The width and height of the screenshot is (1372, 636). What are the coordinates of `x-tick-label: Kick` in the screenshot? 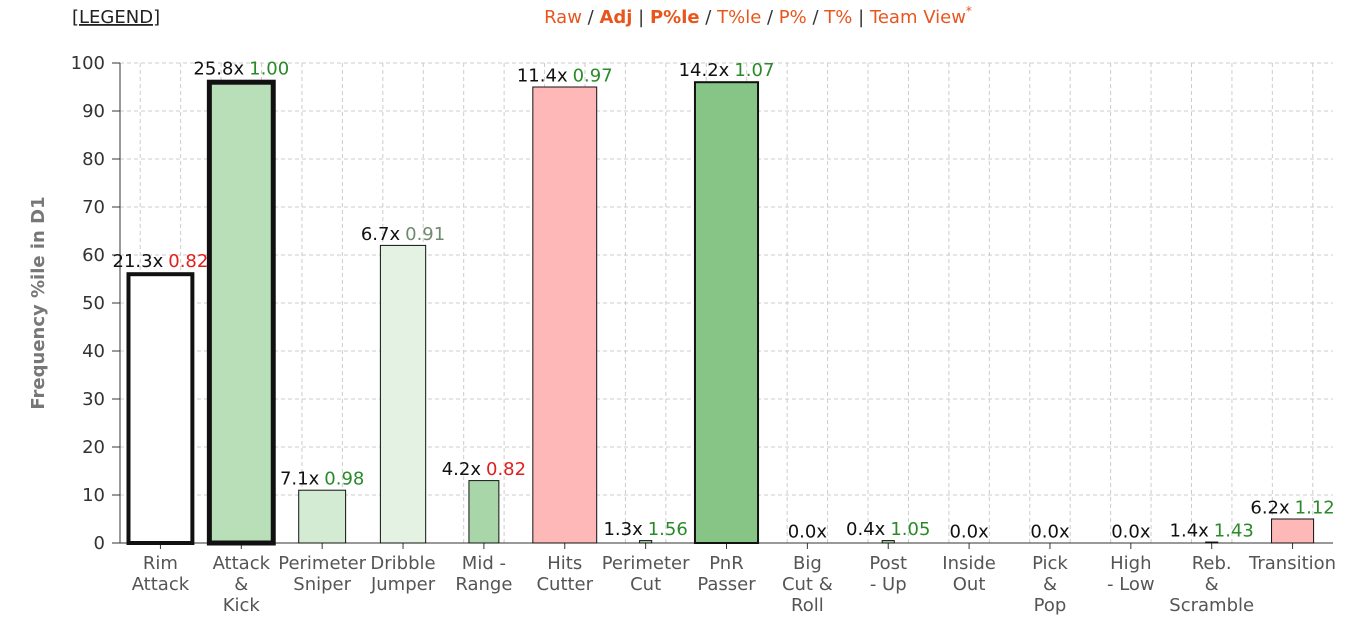 It's located at (242, 605).